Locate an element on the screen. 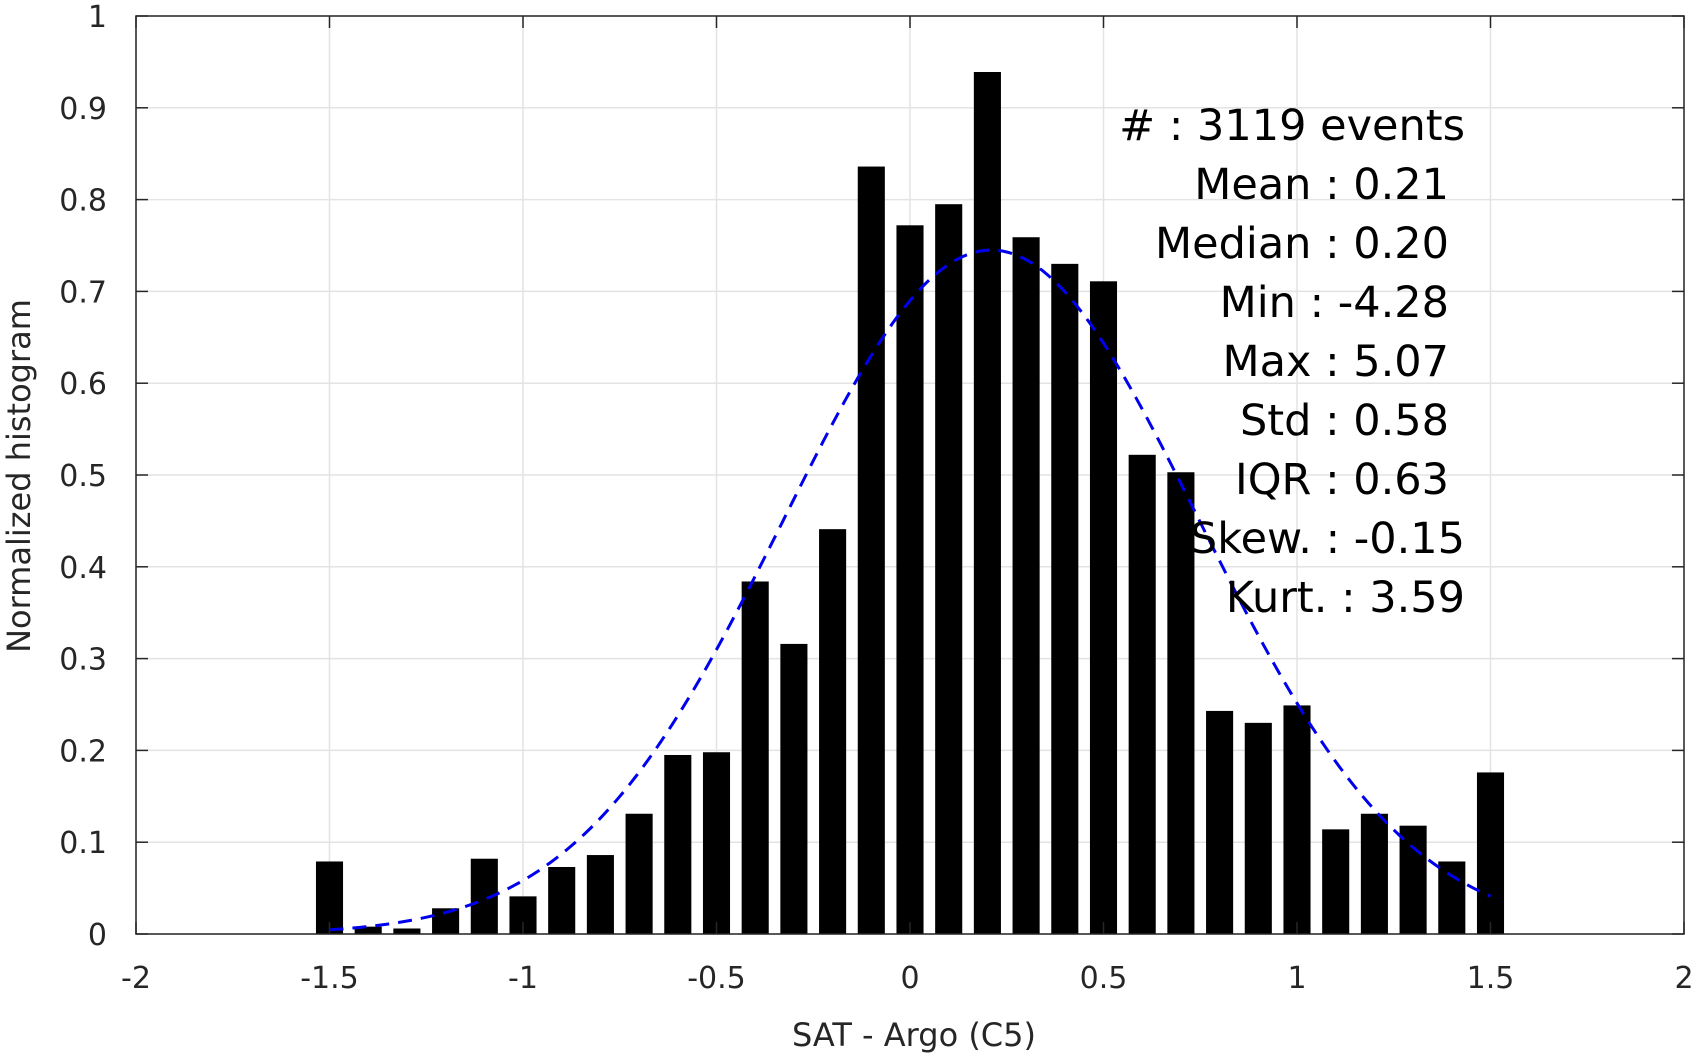 The width and height of the screenshot is (1703, 1061). stats-line: Skew. : -0.15 is located at coordinates (1327, 539).